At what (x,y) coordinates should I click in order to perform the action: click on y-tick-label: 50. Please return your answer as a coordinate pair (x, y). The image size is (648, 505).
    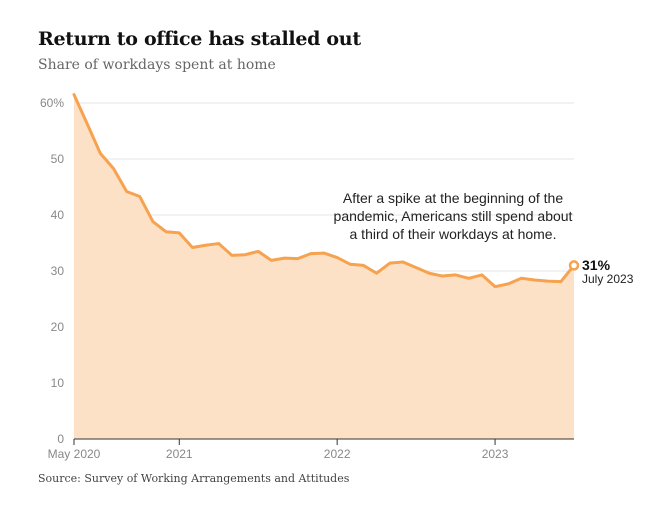
    Looking at the image, I should click on (58, 159).